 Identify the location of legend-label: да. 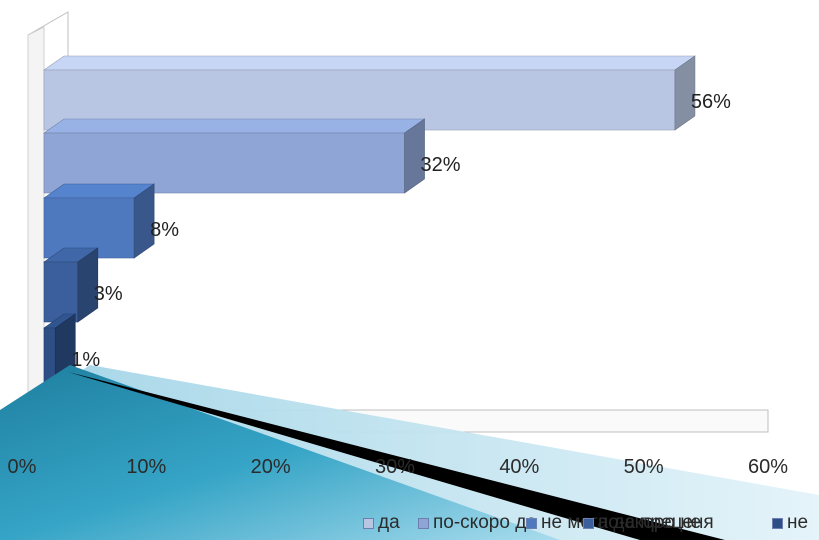
(389, 522).